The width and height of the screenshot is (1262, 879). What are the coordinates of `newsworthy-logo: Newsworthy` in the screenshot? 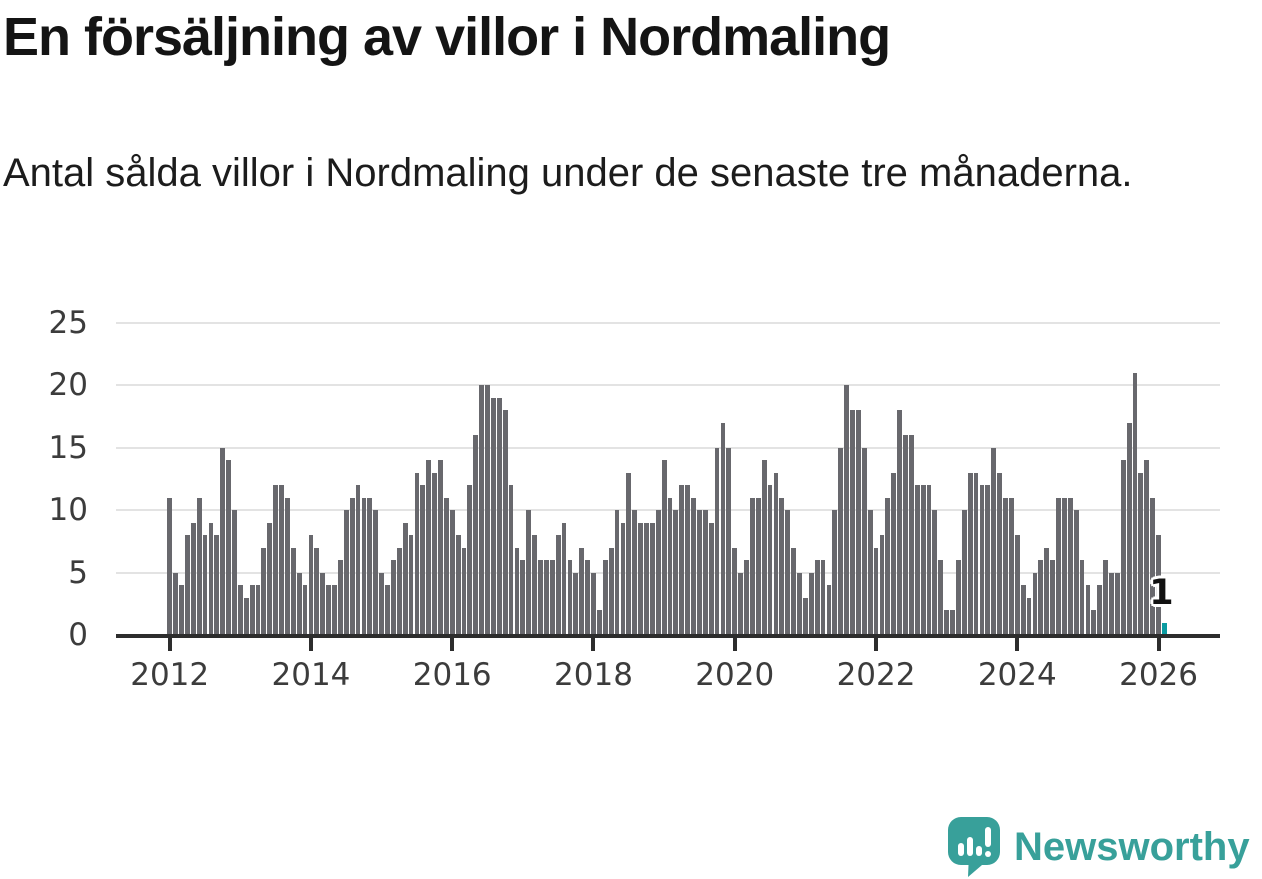 It's located at (1099, 847).